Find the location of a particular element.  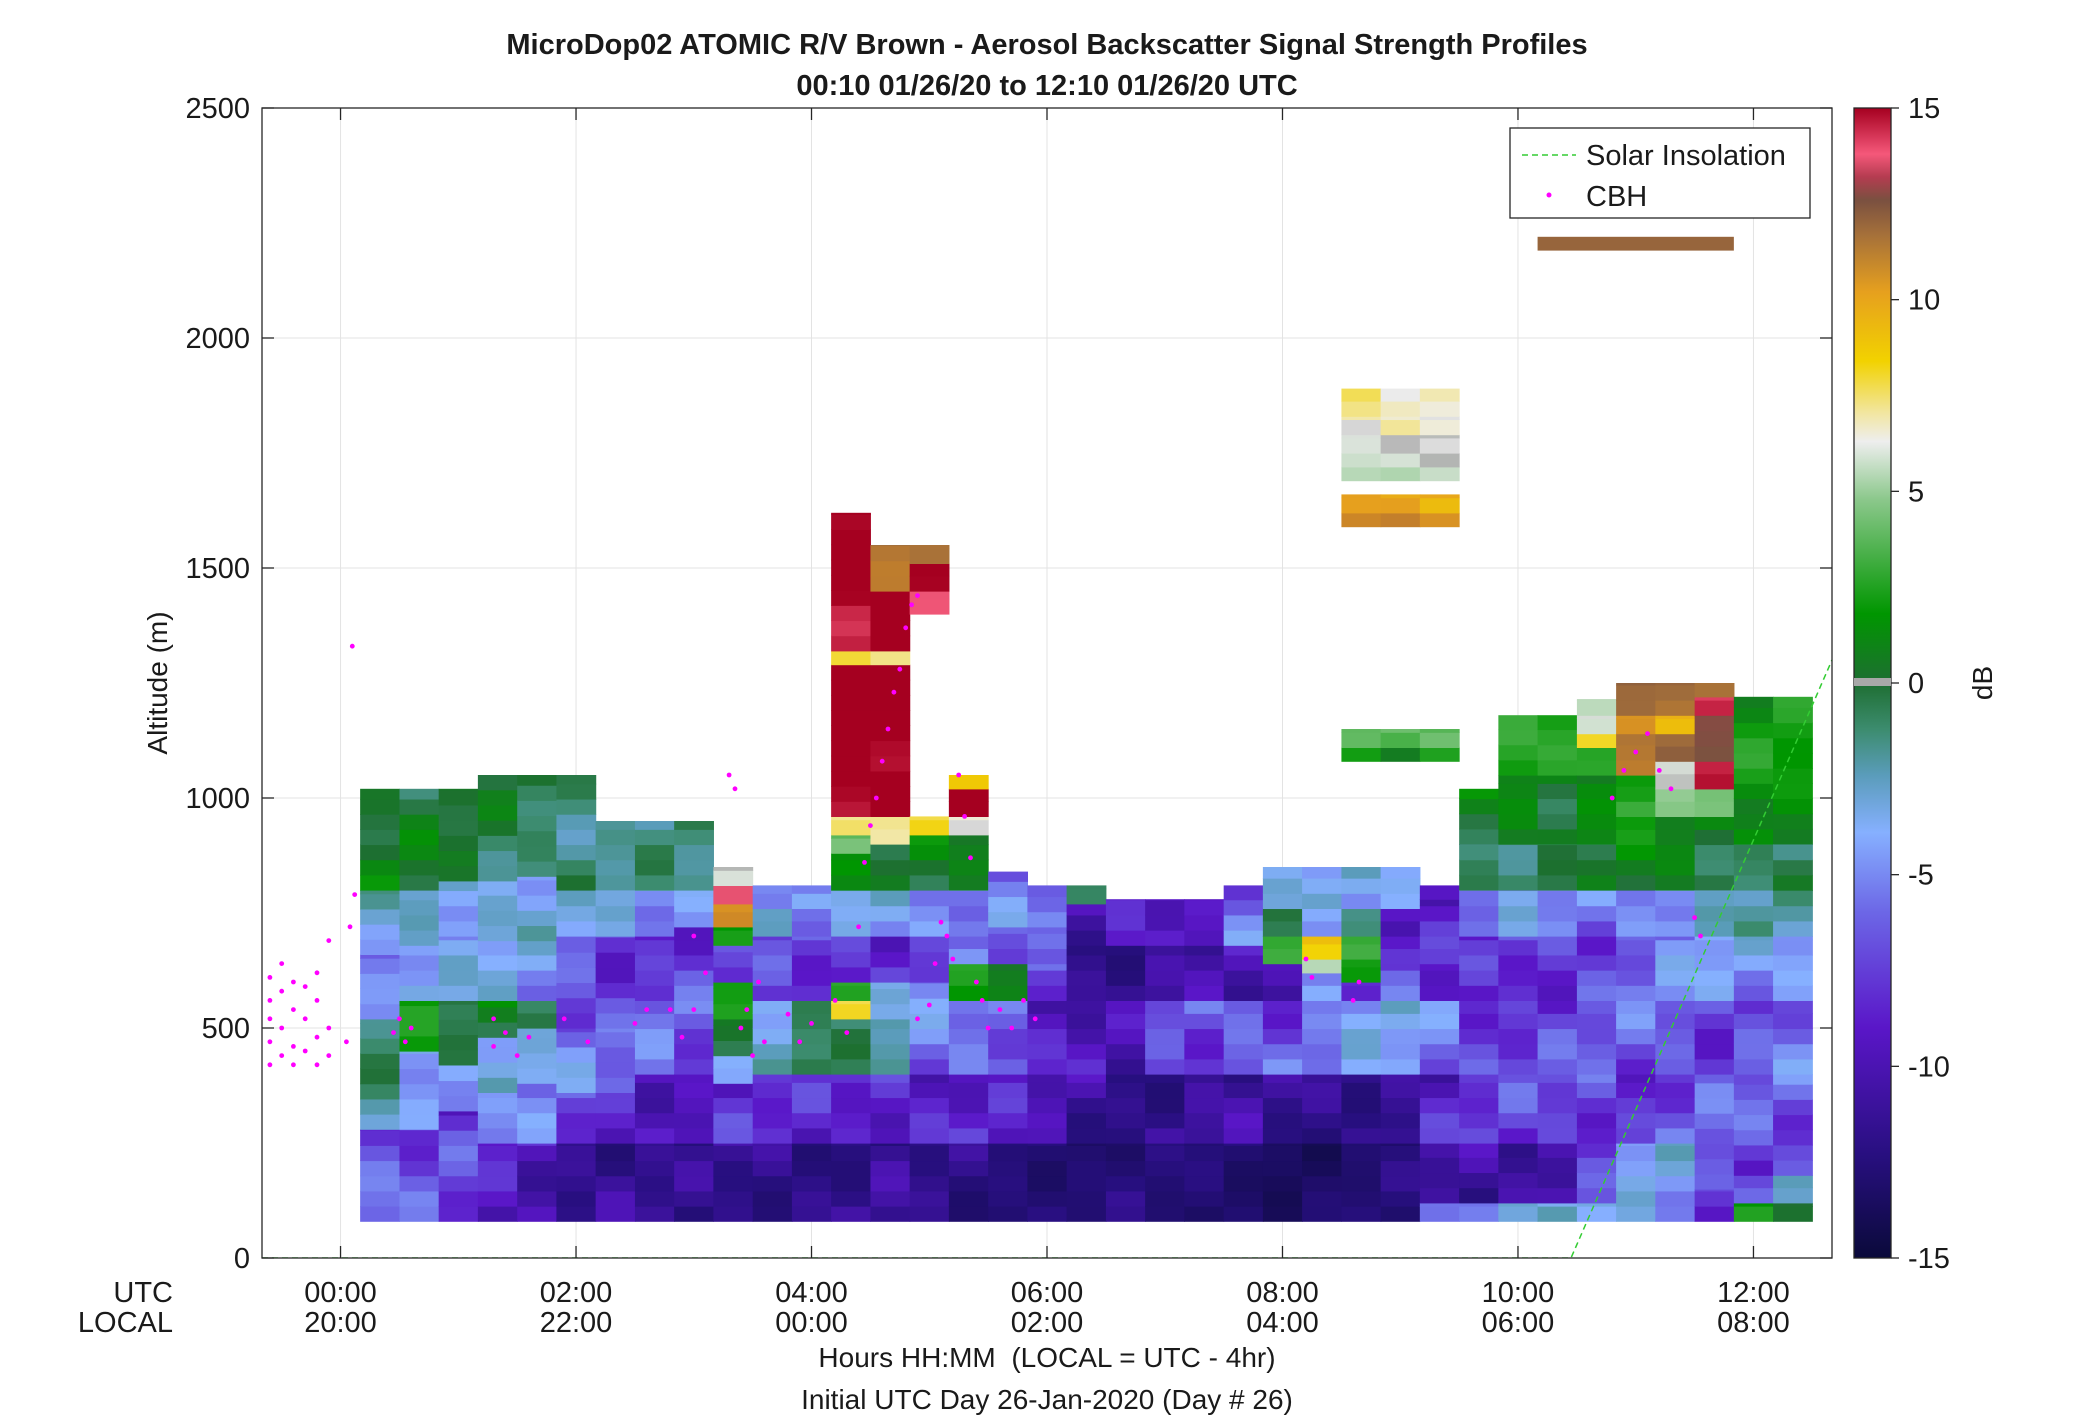

footer-label: Initial UTC Day 26-Jan-2020 (Day # 26) is located at coordinates (1047, 1399).